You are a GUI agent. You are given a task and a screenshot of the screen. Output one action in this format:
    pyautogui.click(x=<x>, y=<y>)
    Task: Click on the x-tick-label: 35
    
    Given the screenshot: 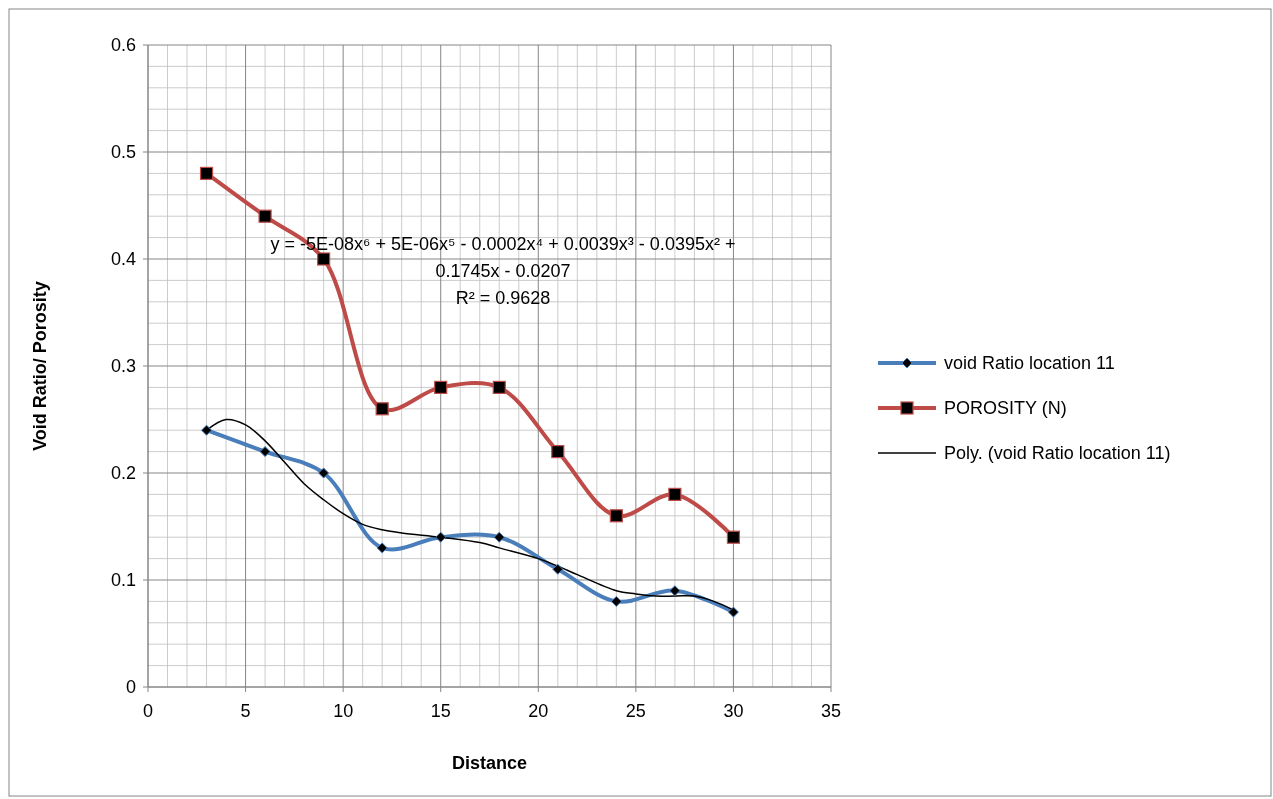 What is the action you would take?
    pyautogui.click(x=831, y=711)
    